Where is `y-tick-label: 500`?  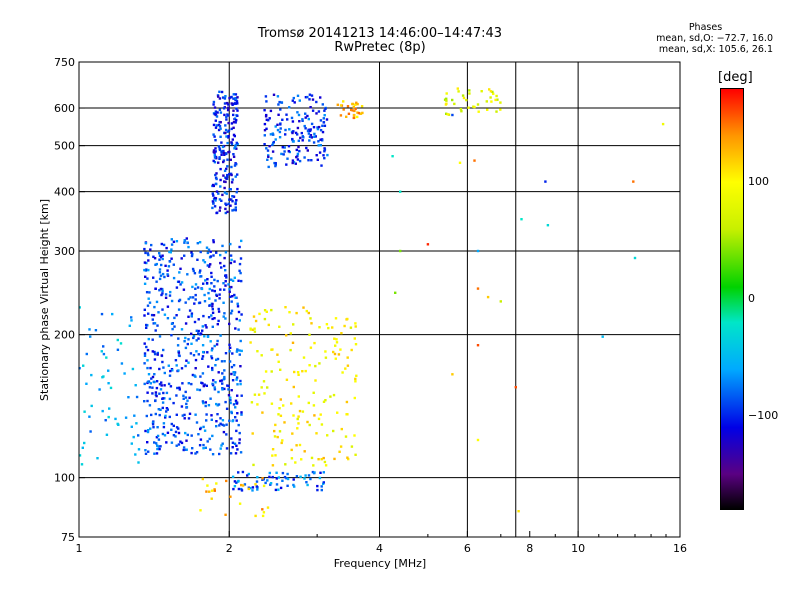
y-tick-label: 500 is located at coordinates (64, 146).